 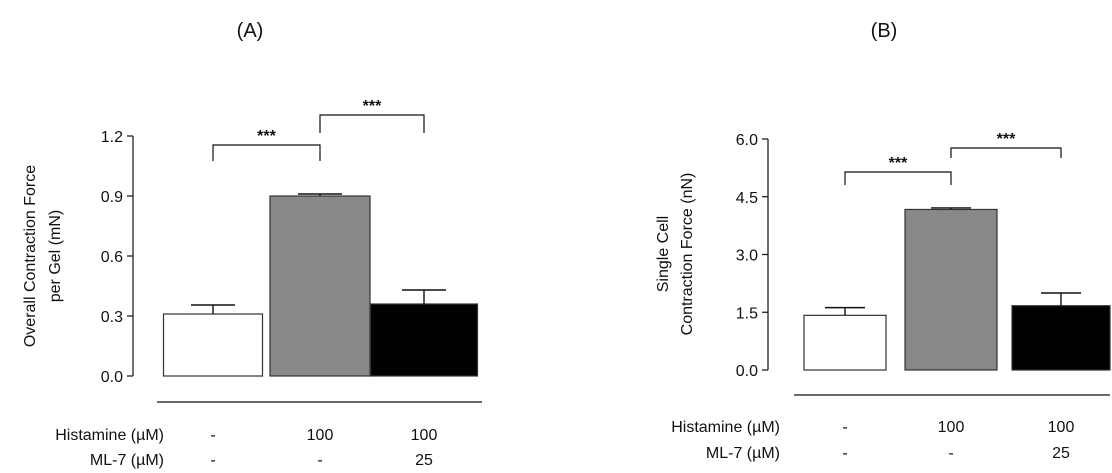 I want to click on panel-a-condition-value: 25, so click(x=424, y=460).